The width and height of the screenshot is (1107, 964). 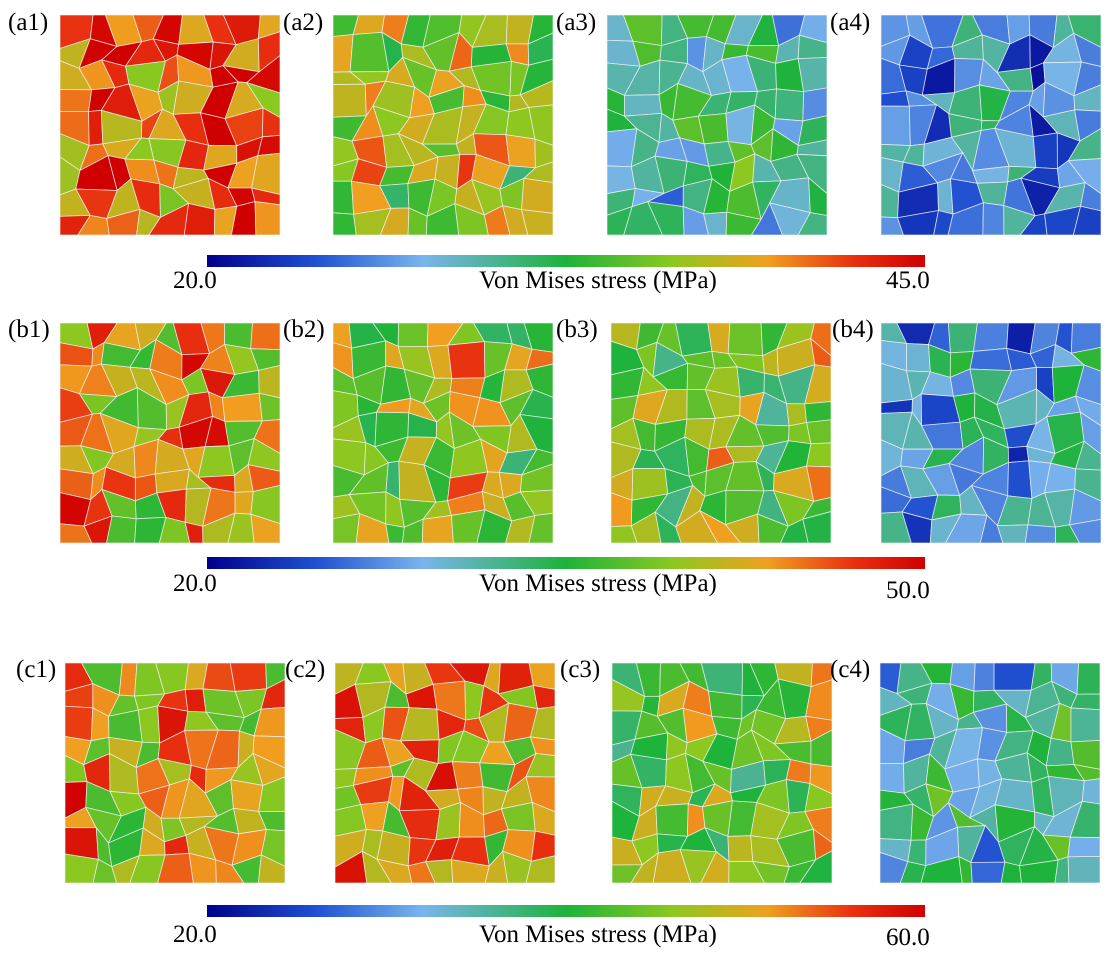 What do you see at coordinates (36, 669) in the screenshot?
I see `panel-label: (c1)` at bounding box center [36, 669].